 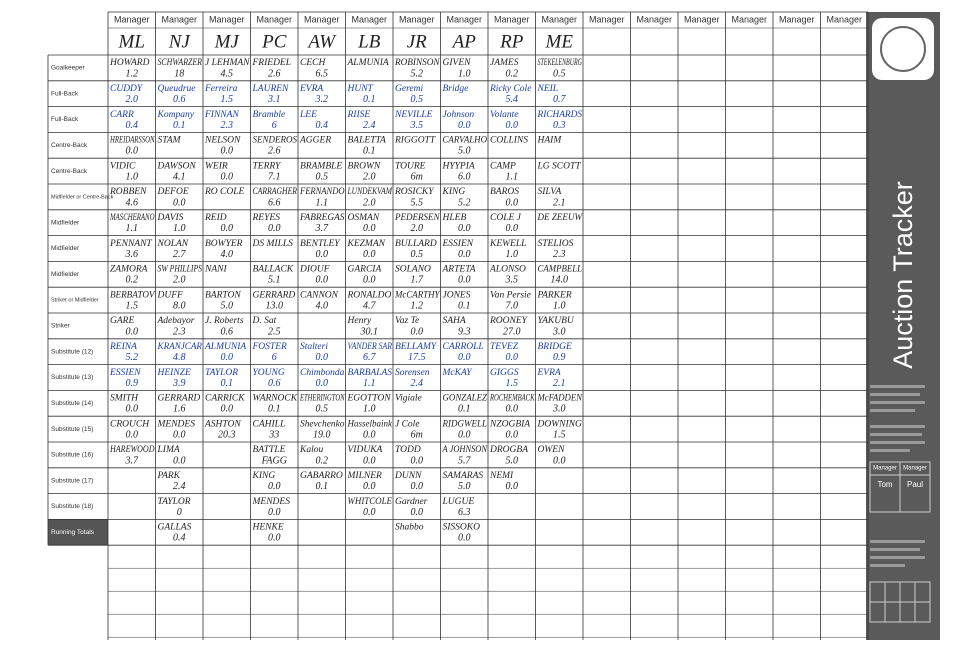 I want to click on panel-example-header: Manager, so click(x=915, y=469).